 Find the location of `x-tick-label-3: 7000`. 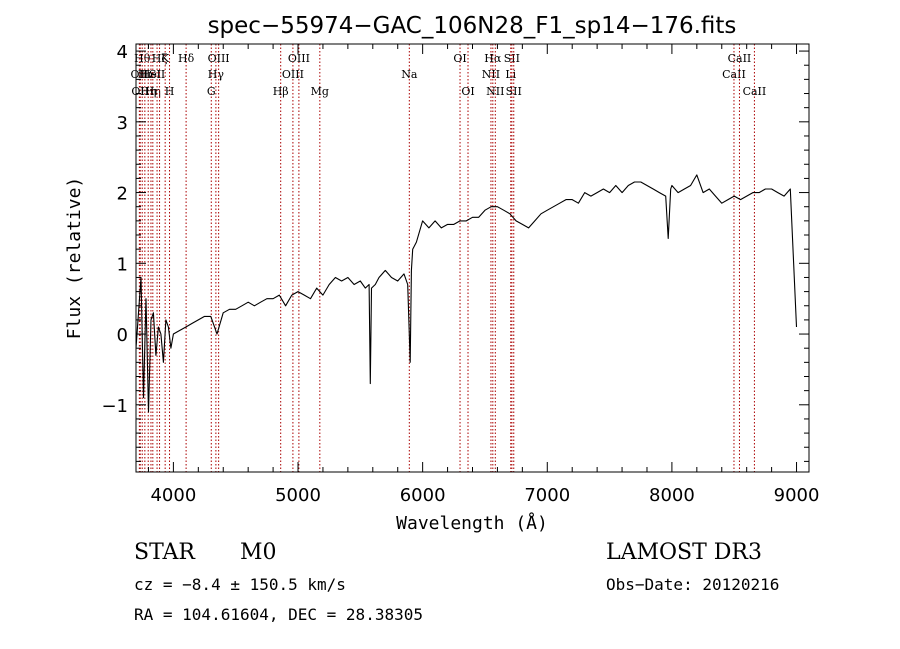

x-tick-label-3: 7000 is located at coordinates (547, 495).